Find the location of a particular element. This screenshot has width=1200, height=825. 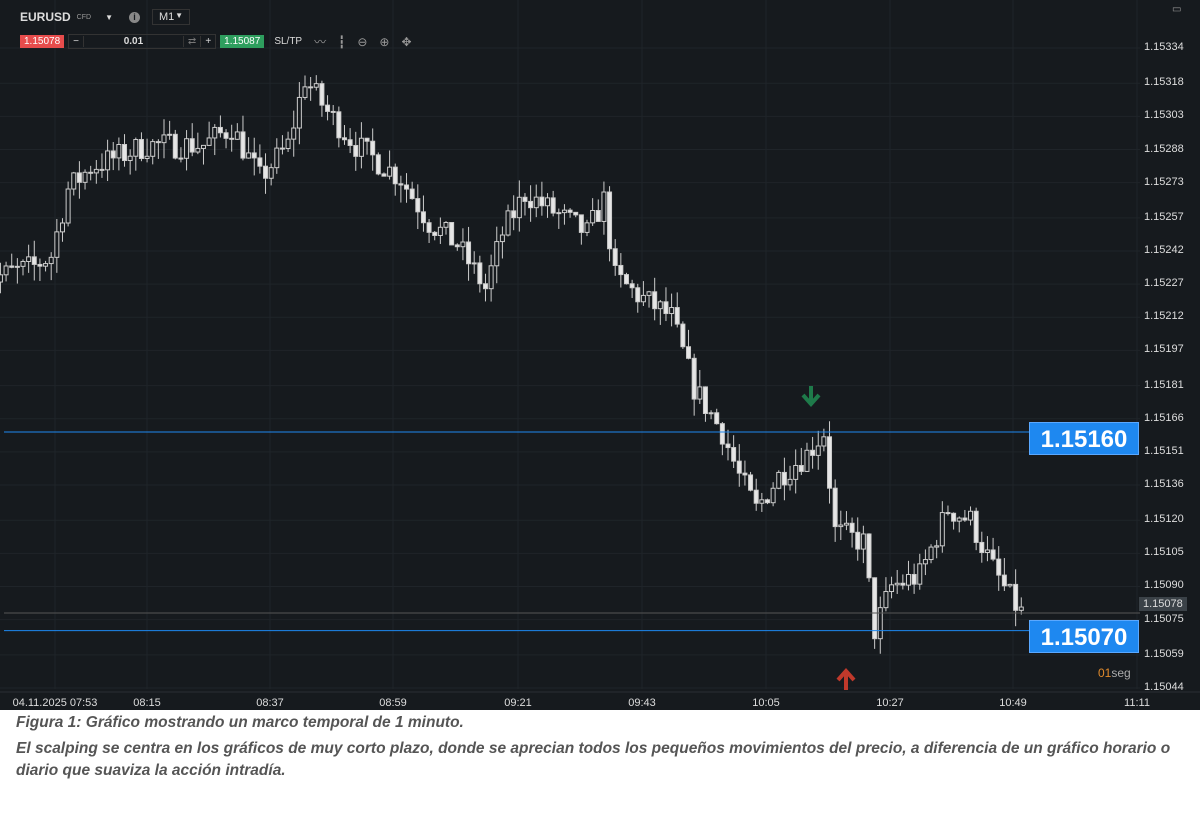

quantity-stepper: − 0.01 ⇄ + is located at coordinates (142, 41).